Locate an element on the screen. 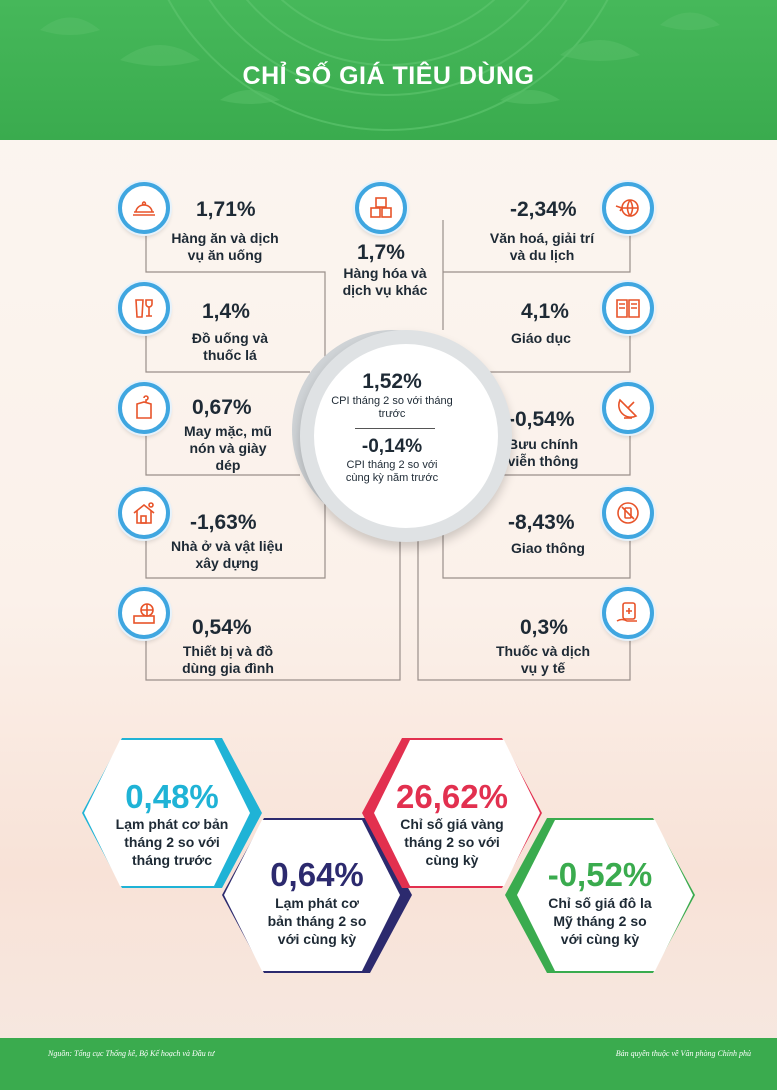  page-title: CHỈ SỐ GIÁ TIÊU DÙNG is located at coordinates (388, 76).